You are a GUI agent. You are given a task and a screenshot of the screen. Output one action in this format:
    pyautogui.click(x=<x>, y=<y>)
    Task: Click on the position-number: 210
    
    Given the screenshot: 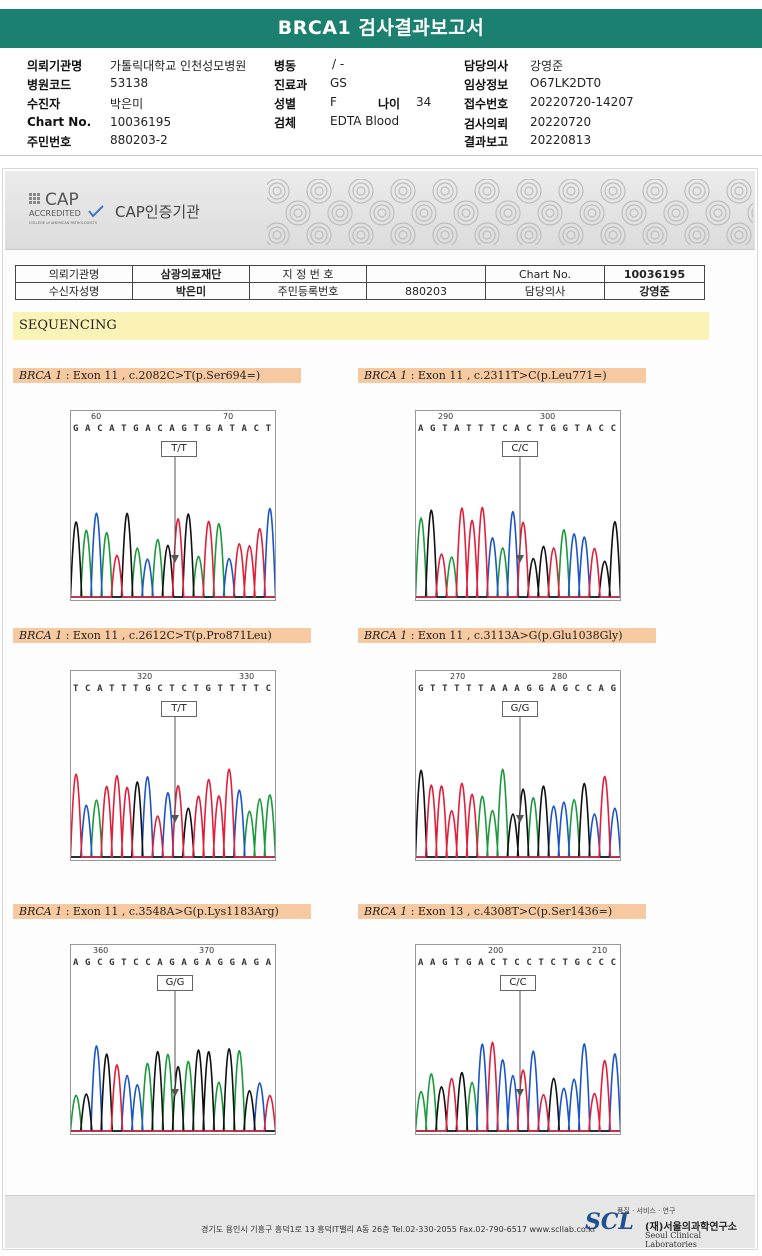 What is the action you would take?
    pyautogui.click(x=600, y=950)
    